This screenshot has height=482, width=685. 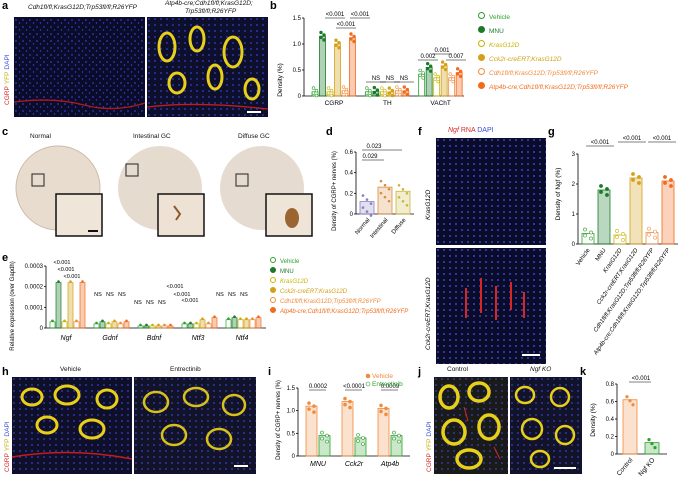 What do you see at coordinates (308, 291) in the screenshot?
I see `e-legend-item: Cck2r-creERT;KrasG12D` at bounding box center [308, 291].